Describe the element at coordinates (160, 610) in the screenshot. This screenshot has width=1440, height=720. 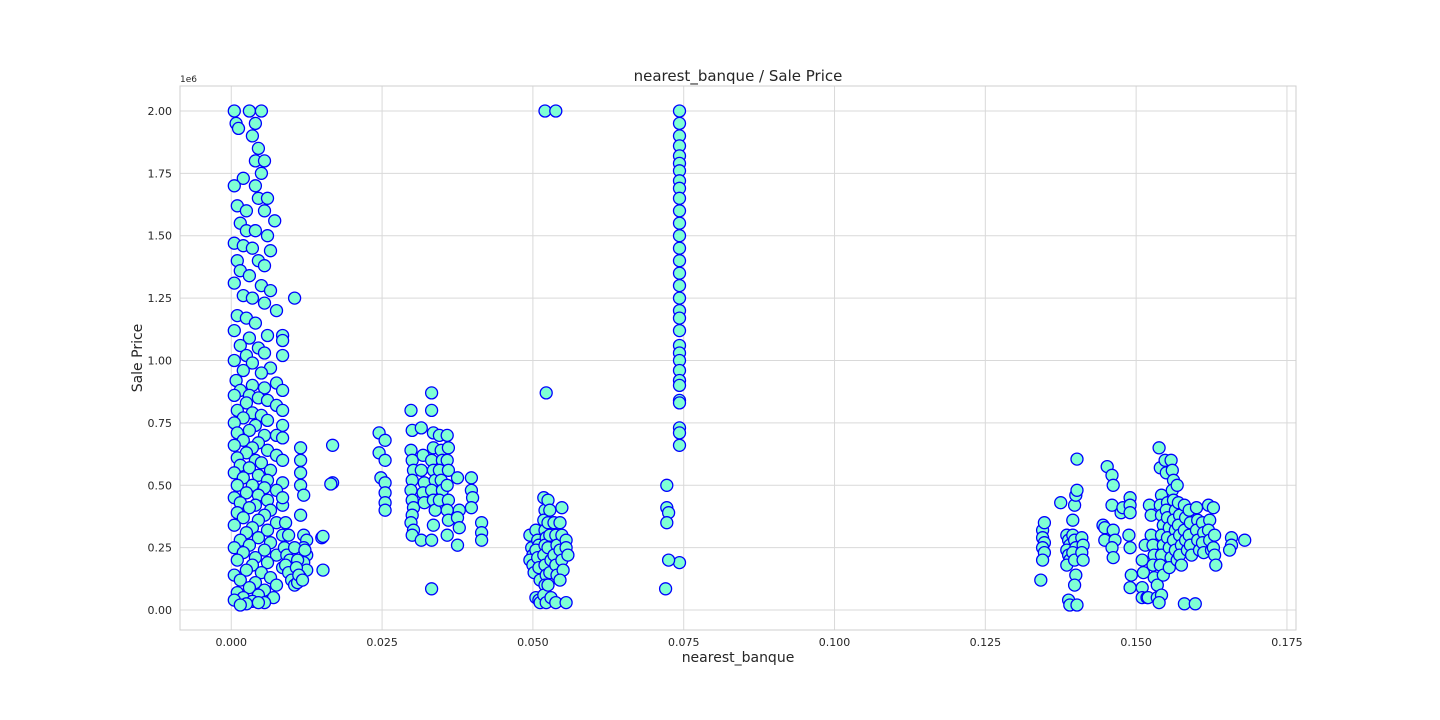
I see `y-tick-label: 0.00` at that location.